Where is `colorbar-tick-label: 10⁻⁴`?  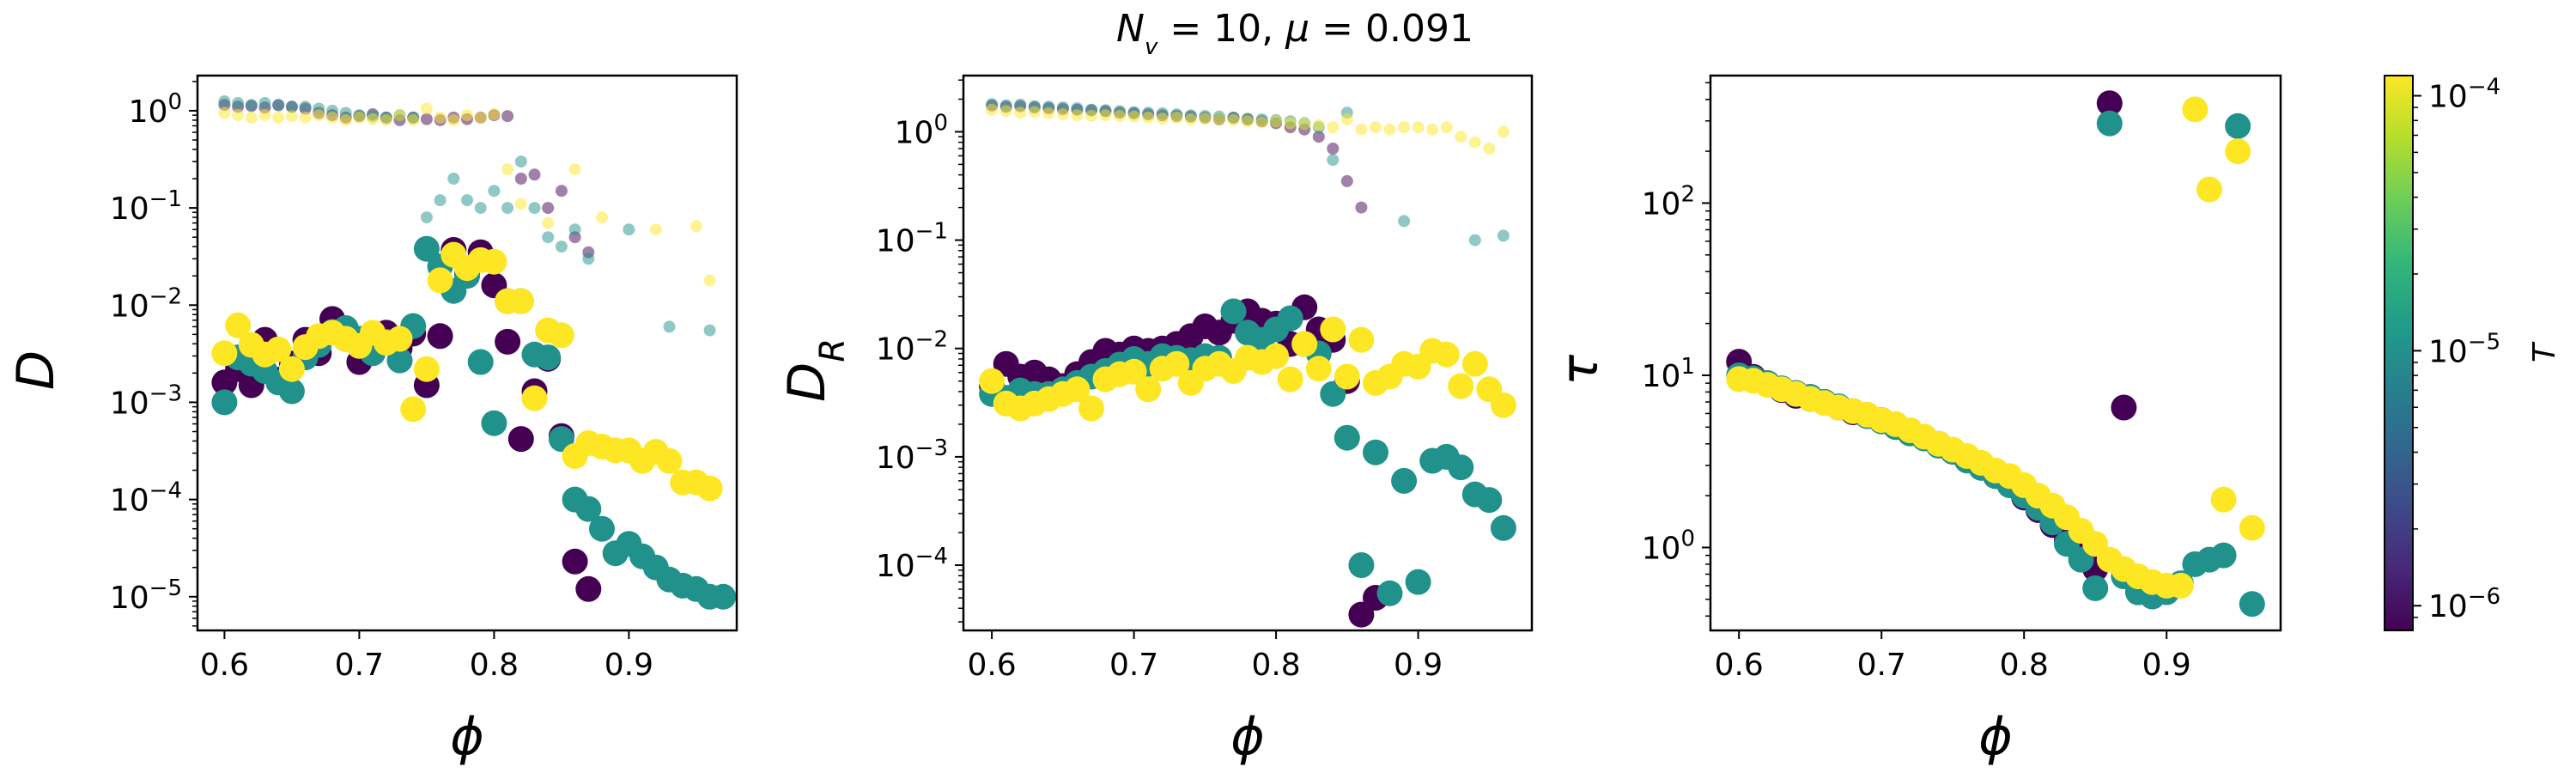 colorbar-tick-label: 10⁻⁴ is located at coordinates (2464, 95).